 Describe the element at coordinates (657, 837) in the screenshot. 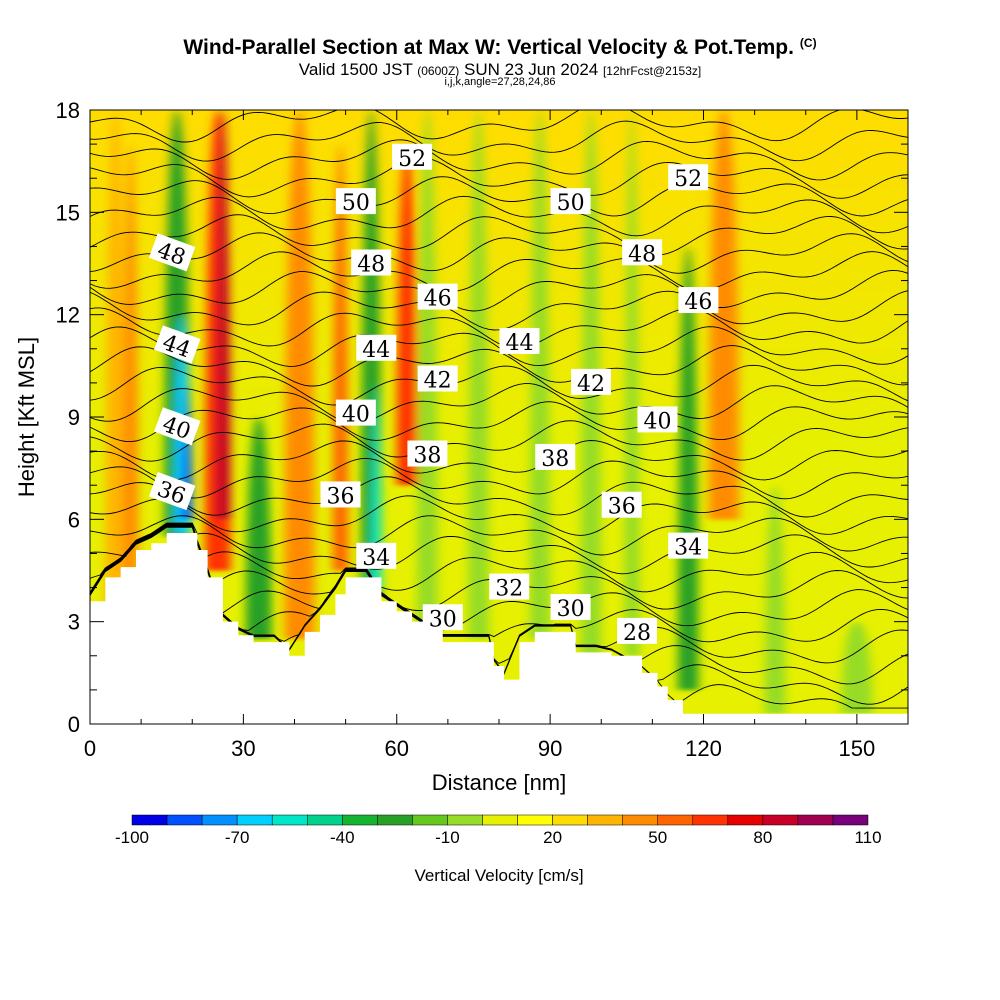

I see `colorbar-tick-label: 50` at that location.